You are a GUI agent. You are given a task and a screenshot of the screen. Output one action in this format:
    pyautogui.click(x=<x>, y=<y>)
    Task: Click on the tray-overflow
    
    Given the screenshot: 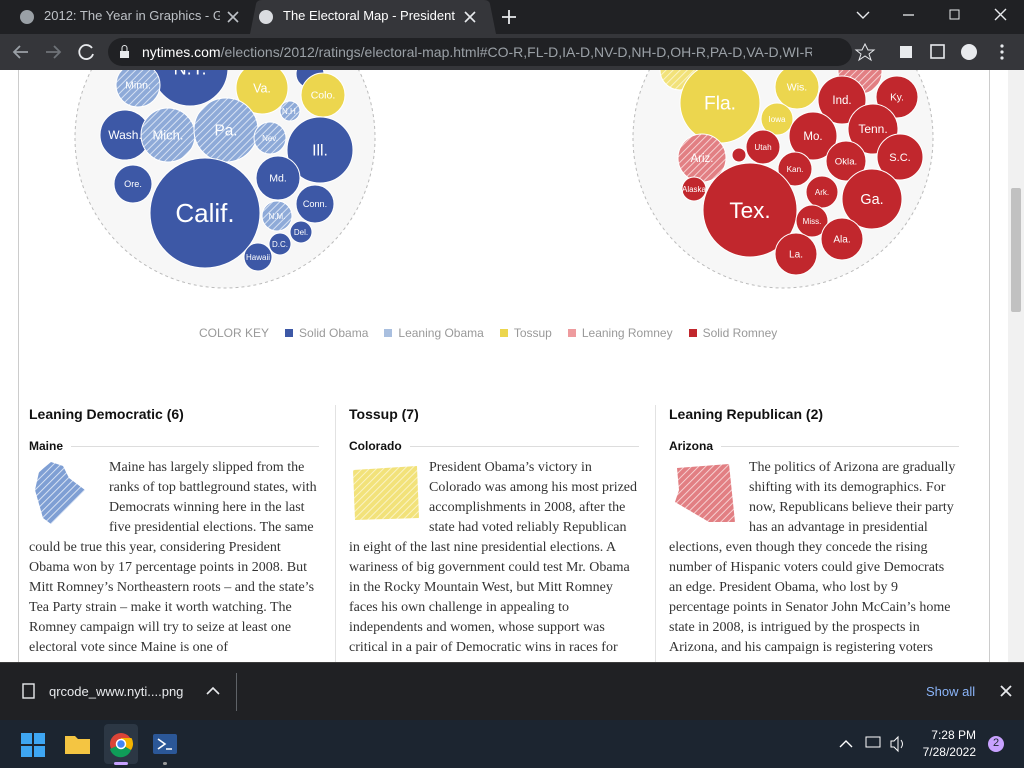 What is the action you would take?
    pyautogui.click(x=846, y=744)
    